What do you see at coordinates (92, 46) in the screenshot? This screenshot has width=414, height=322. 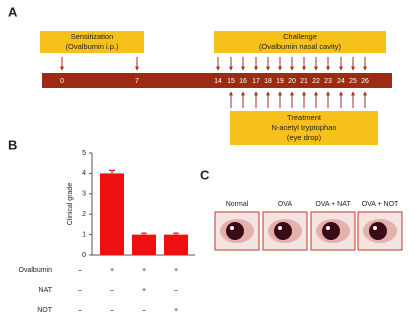 I see `box-text: (Ovalbumin i.p.)` at bounding box center [92, 46].